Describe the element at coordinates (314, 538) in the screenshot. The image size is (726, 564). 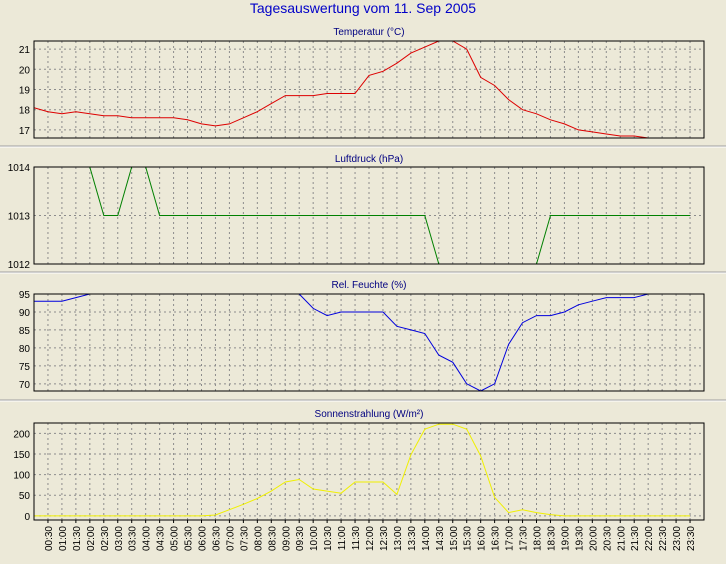
I see `x-tick-label: 10:00` at that location.